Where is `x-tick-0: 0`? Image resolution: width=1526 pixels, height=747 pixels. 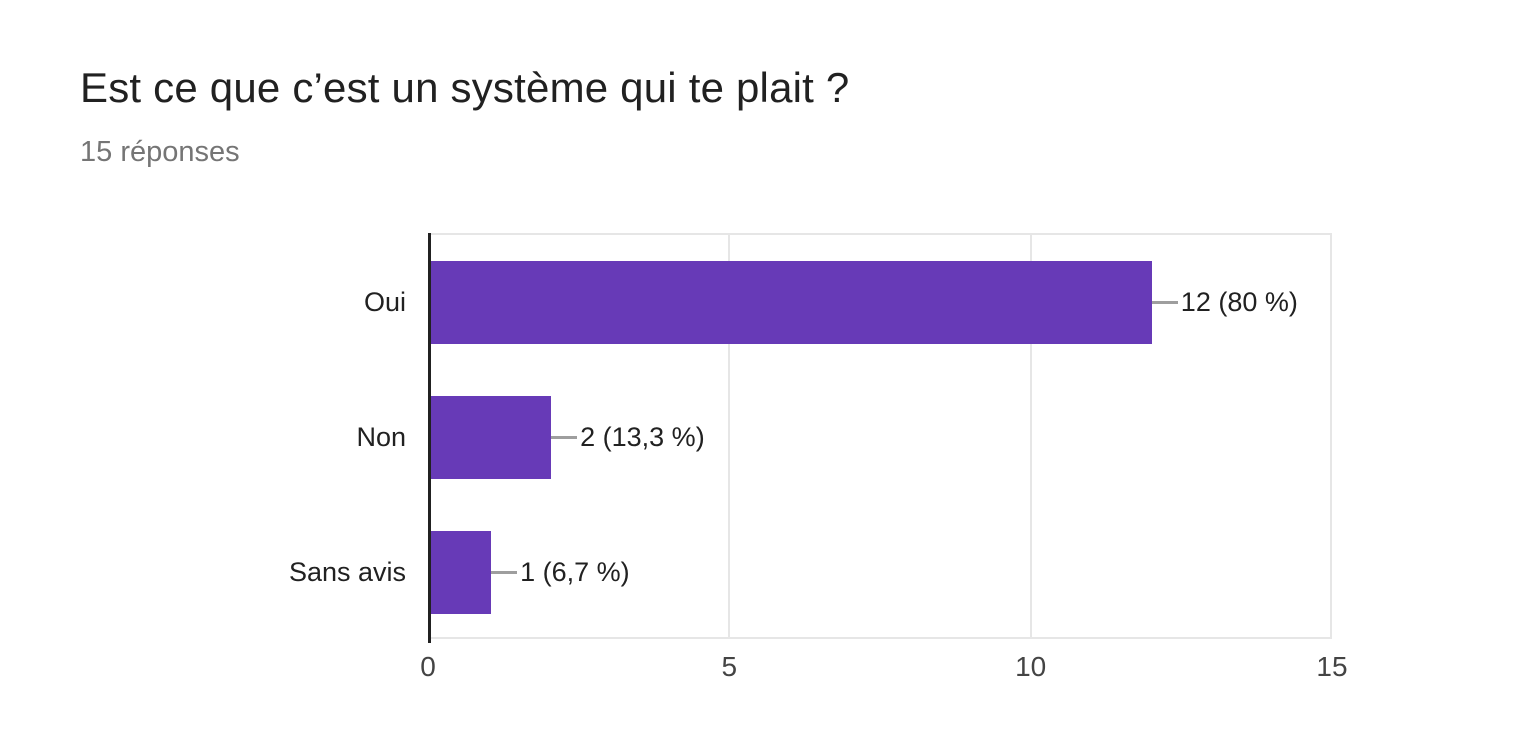 x-tick-0: 0 is located at coordinates (428, 666).